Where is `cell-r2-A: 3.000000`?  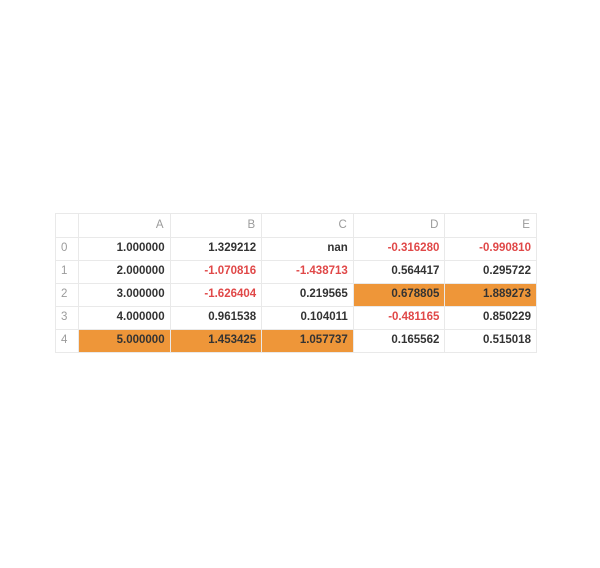 cell-r2-A: 3.000000 is located at coordinates (124, 295).